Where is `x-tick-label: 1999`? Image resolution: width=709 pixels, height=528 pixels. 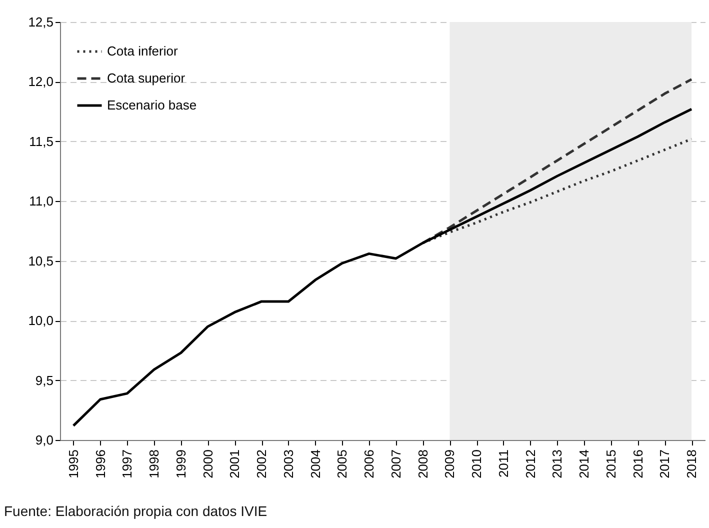
x-tick-label: 1999 is located at coordinates (180, 464).